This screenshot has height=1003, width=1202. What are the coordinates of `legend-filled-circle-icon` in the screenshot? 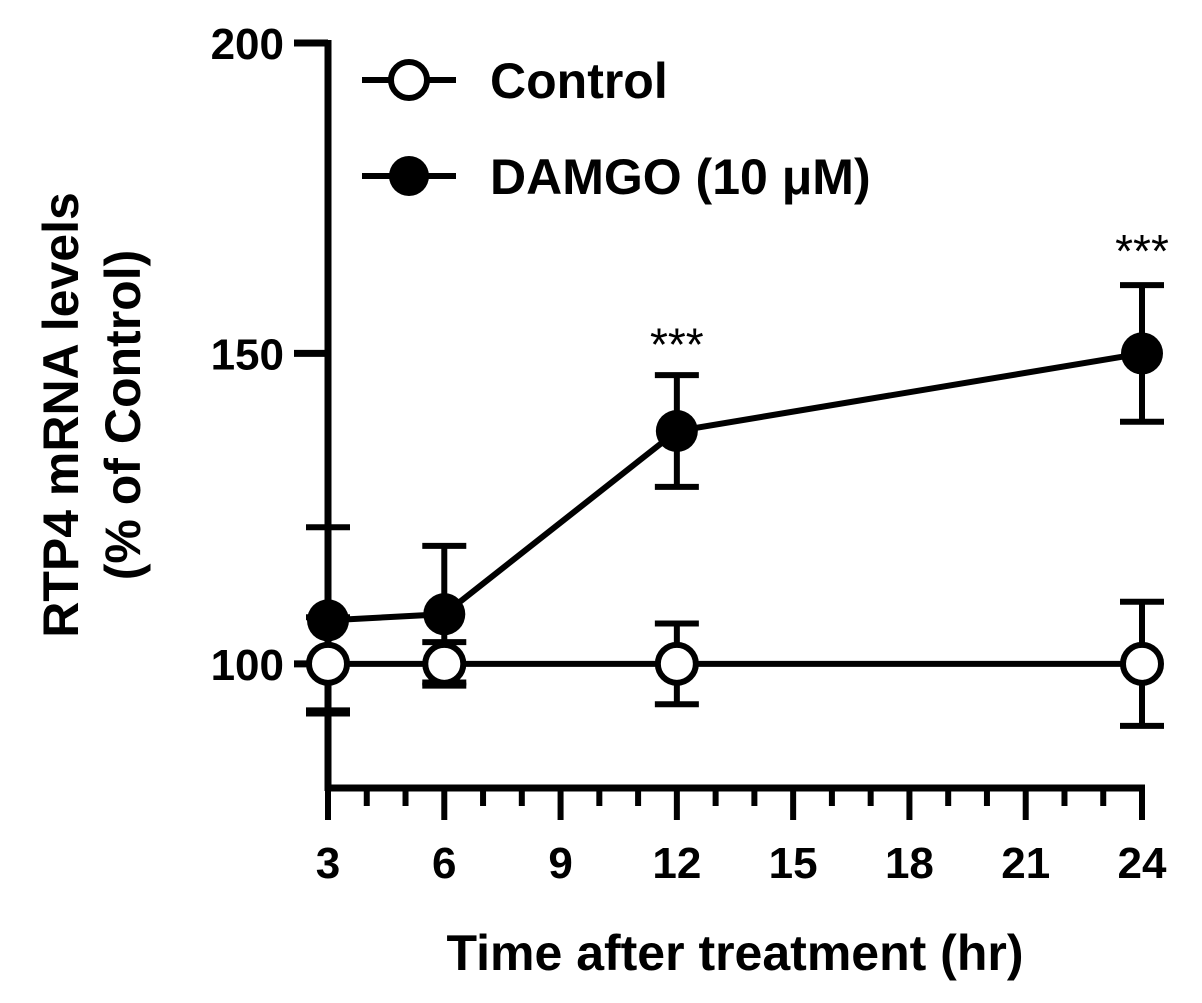 It's located at (409, 176).